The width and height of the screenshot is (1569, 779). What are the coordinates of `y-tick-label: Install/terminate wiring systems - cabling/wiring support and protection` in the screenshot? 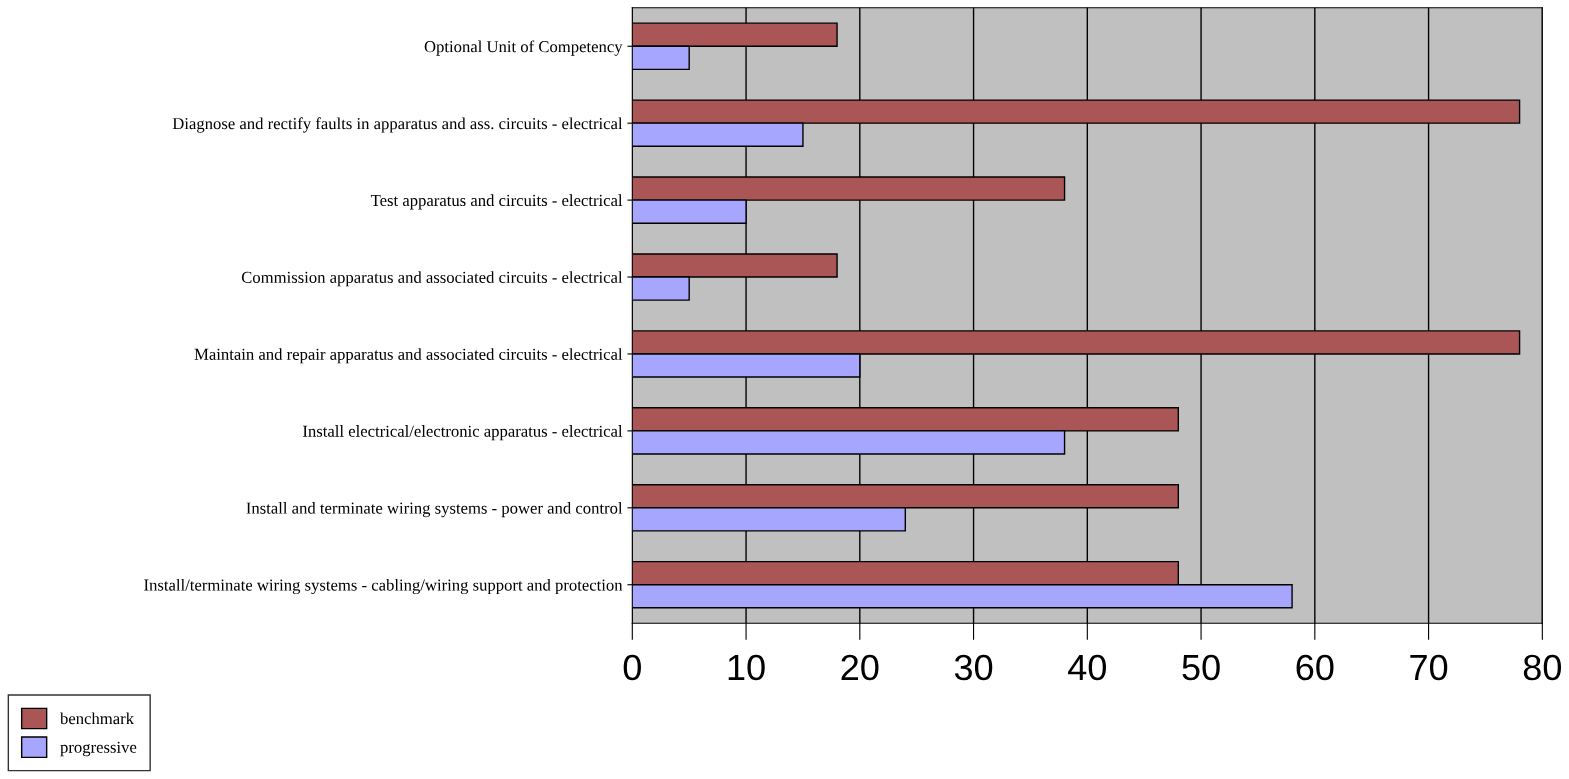 It's located at (383, 586).